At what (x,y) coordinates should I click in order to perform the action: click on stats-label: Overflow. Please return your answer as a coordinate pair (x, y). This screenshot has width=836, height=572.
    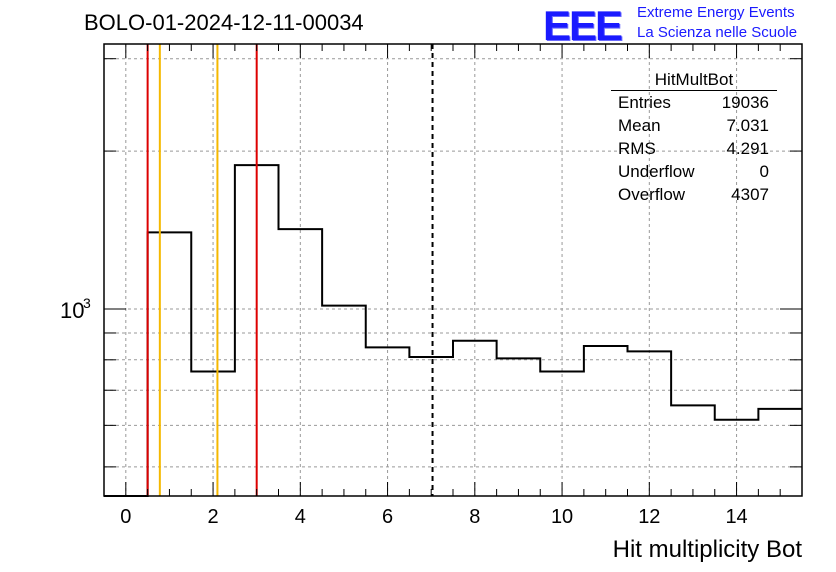
    Looking at the image, I should click on (652, 194).